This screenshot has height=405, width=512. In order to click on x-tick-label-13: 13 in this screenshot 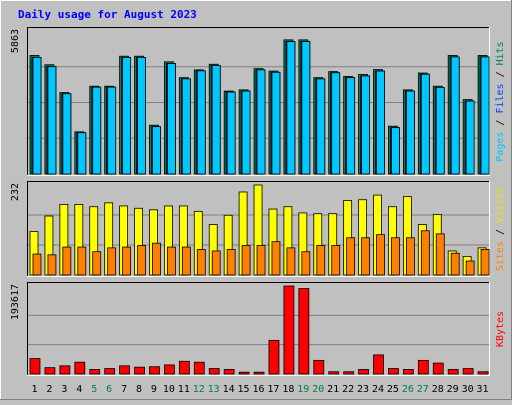, I will do `click(214, 389)`.